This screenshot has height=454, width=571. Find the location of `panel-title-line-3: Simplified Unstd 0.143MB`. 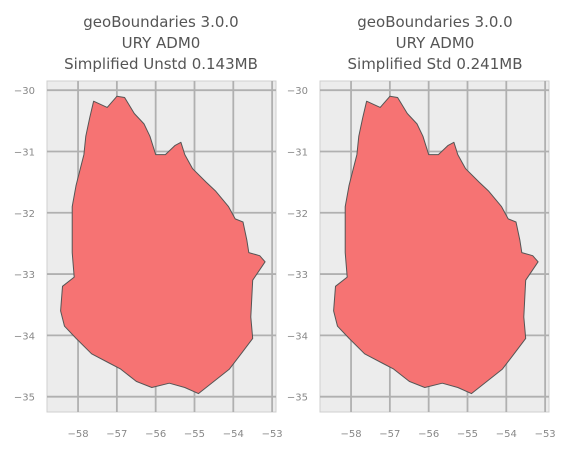

panel-title-line-3: Simplified Unstd 0.143MB is located at coordinates (161, 64).